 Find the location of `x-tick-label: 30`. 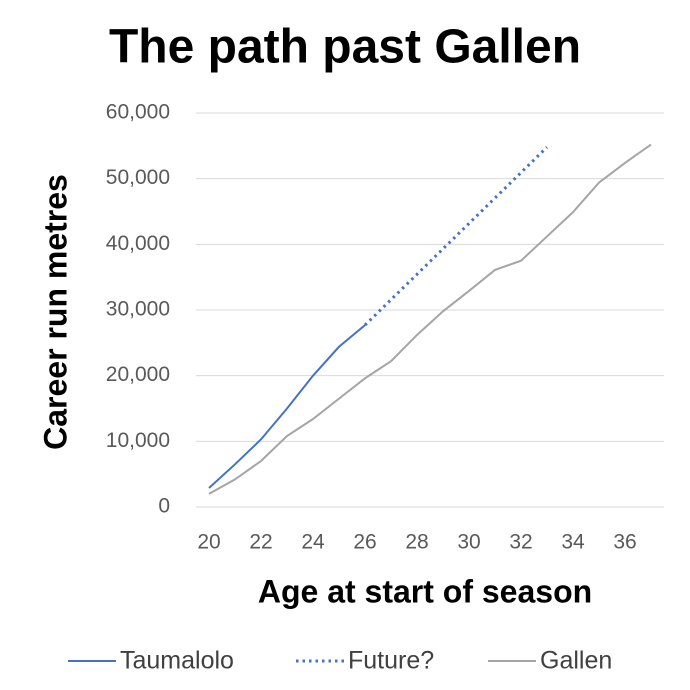

x-tick-label: 30 is located at coordinates (468, 542).